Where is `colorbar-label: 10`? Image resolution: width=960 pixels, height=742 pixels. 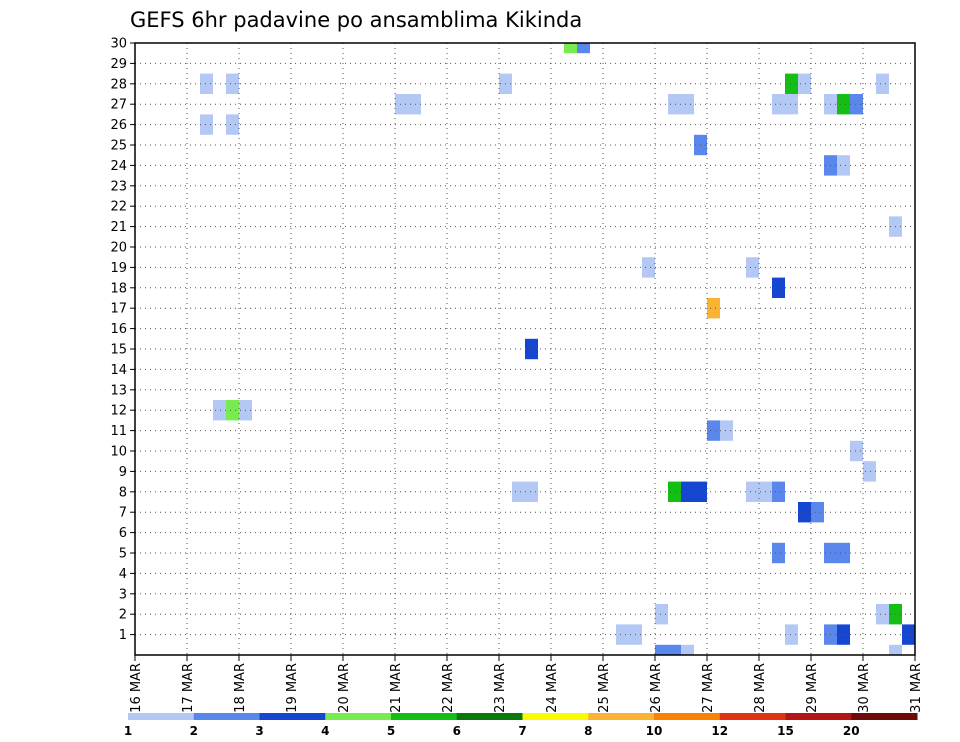
colorbar-label: 10 is located at coordinates (654, 731).